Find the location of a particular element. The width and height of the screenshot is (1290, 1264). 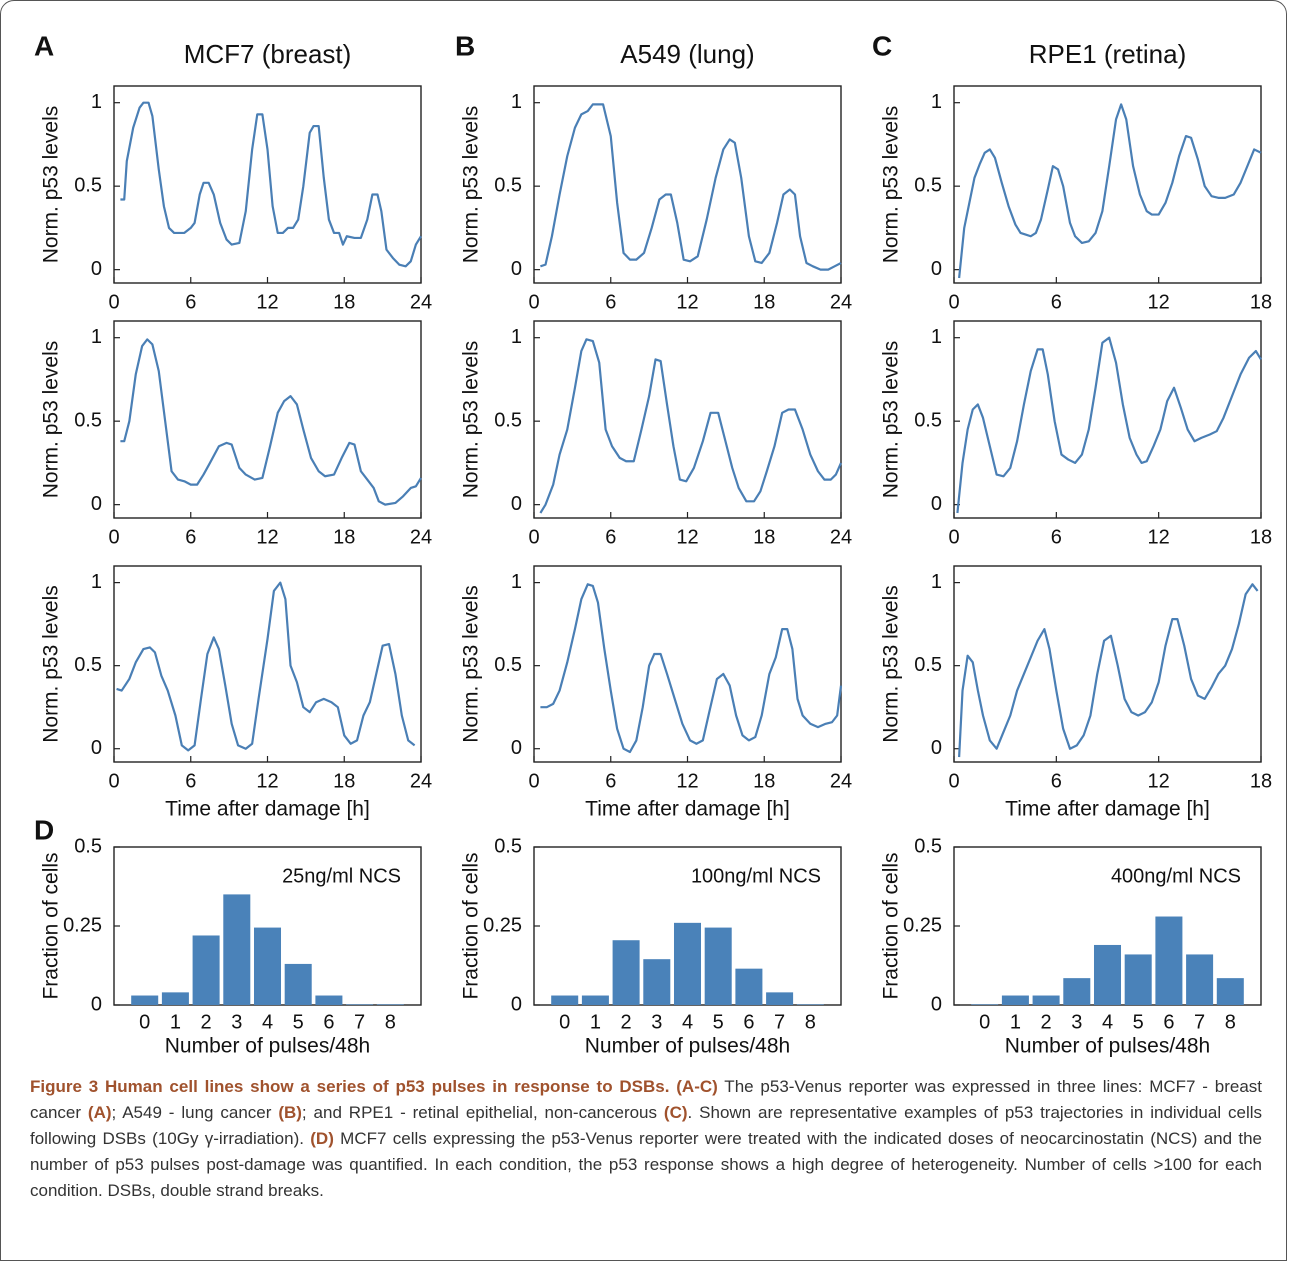

x-tick-label: 3 is located at coordinates (656, 1022).